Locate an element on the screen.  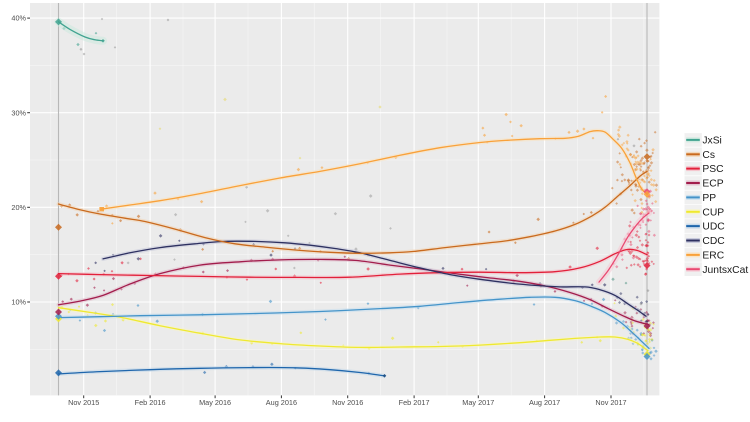
svg-text: 30% is located at coordinates (18, 112).